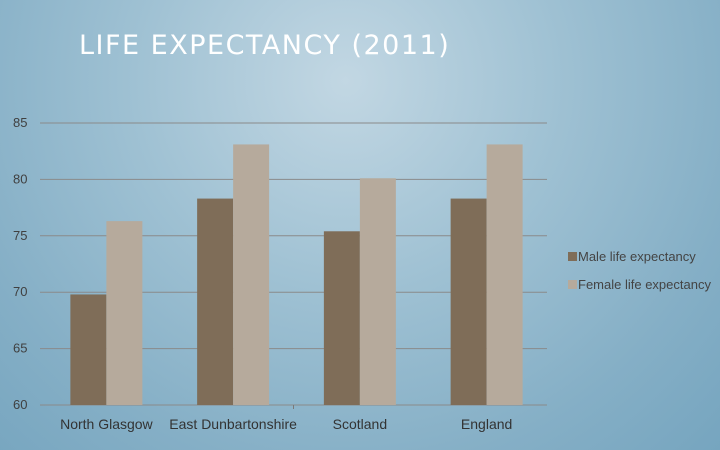 The width and height of the screenshot is (720, 450). Describe the element at coordinates (20, 404) in the screenshot. I see `y-tick-label: 60` at that location.